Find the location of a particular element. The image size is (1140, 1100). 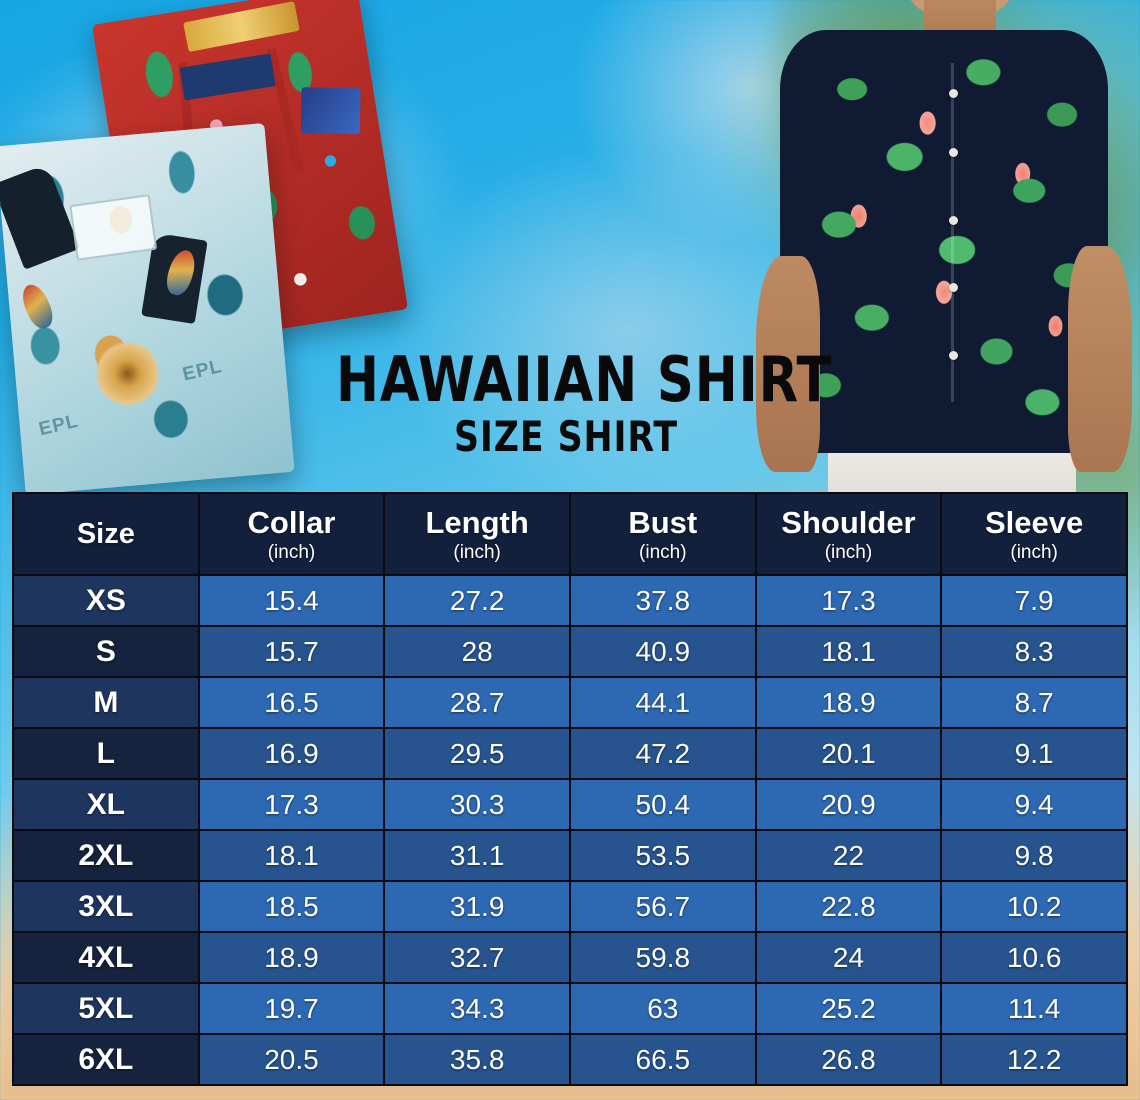

cell-bust: 50.4 is located at coordinates (662, 804).